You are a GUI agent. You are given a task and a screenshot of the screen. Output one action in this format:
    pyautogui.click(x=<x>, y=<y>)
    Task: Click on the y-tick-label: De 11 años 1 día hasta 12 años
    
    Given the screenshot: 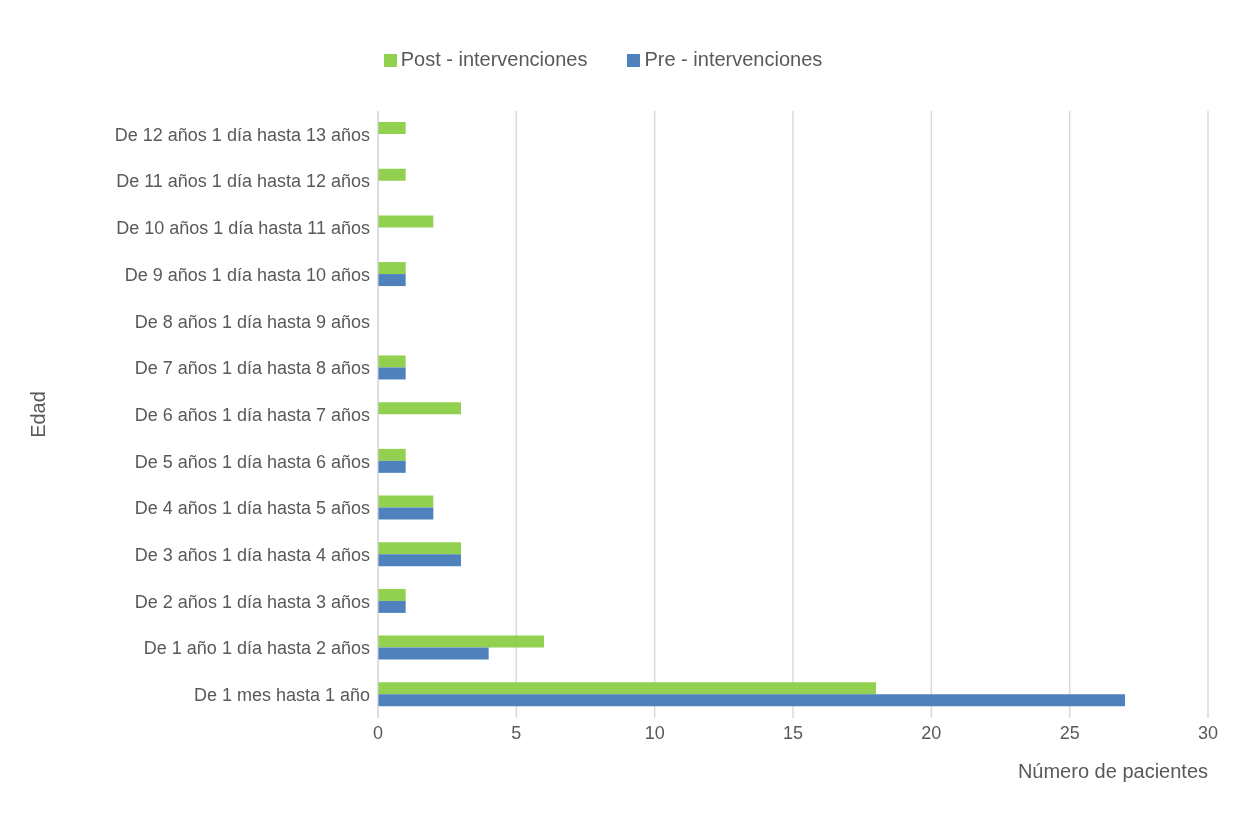 What is the action you would take?
    pyautogui.click(x=243, y=181)
    